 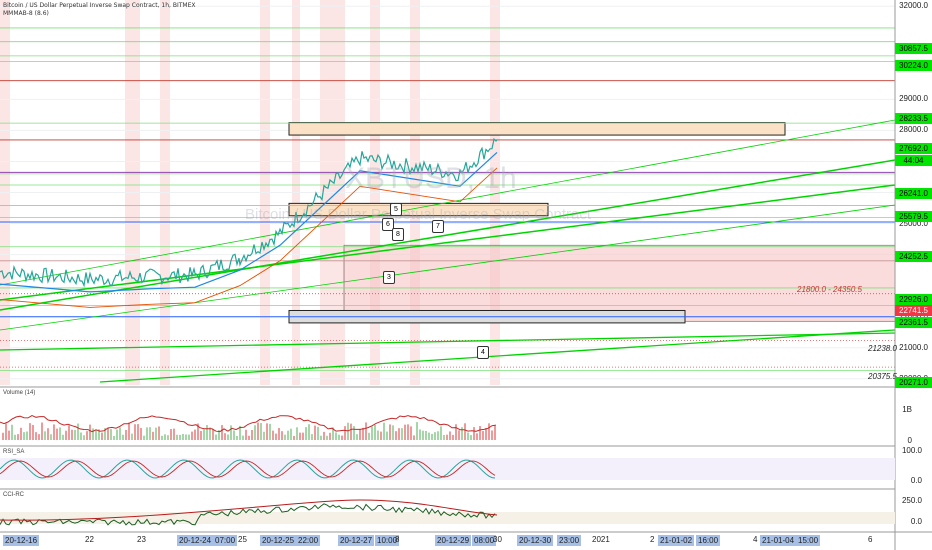 I want to click on price-badge: 30224.0, so click(x=913, y=65).